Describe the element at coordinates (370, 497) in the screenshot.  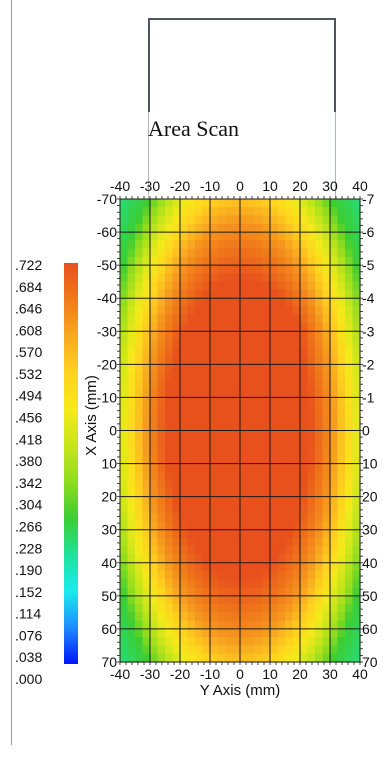
I see `y-tick-label-right: 20` at that location.